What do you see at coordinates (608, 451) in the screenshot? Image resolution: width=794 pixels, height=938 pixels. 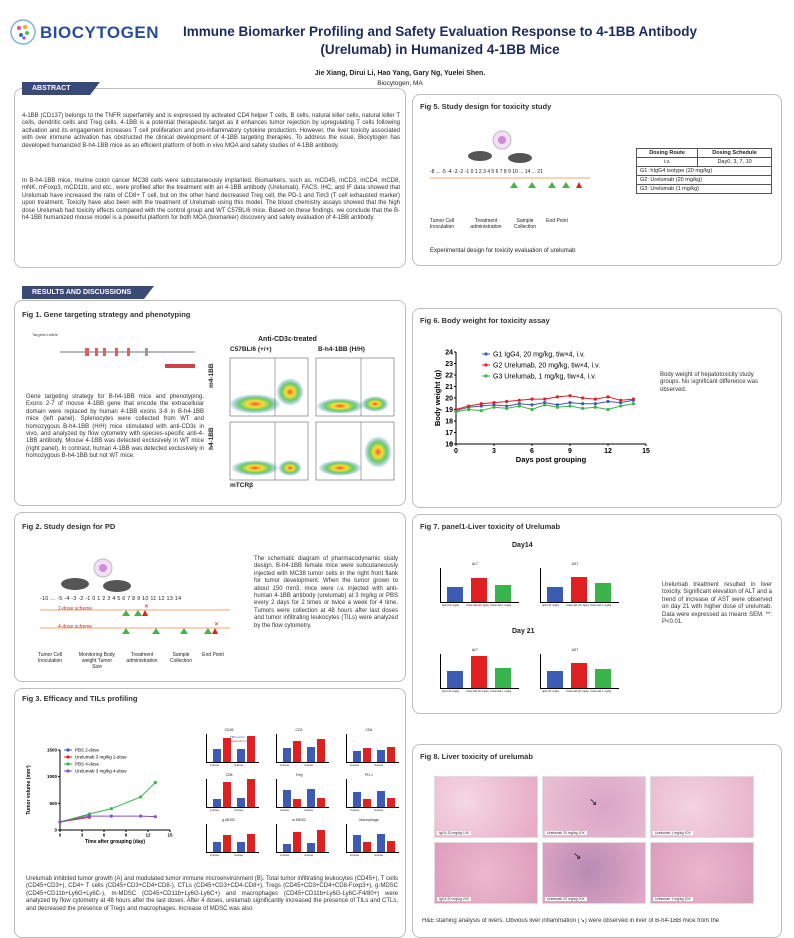 I see `x-tick-label: 12` at bounding box center [608, 451].